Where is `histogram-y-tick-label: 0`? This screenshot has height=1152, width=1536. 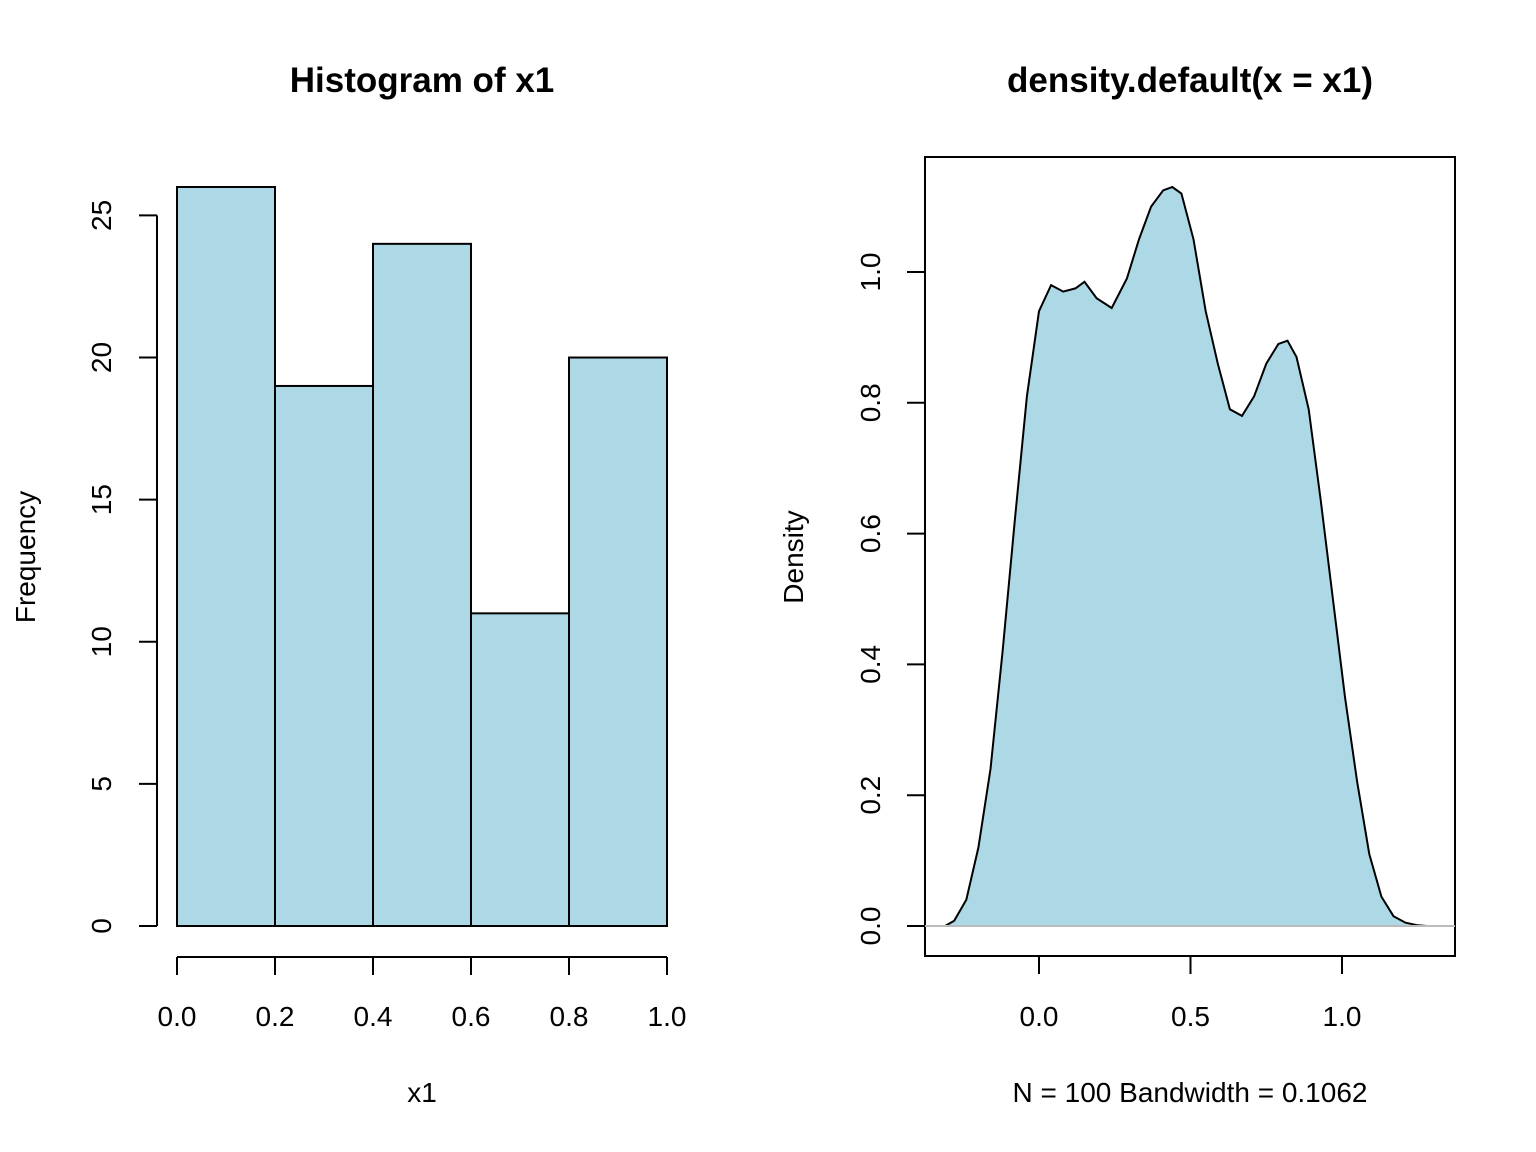 histogram-y-tick-label: 0 is located at coordinates (101, 926).